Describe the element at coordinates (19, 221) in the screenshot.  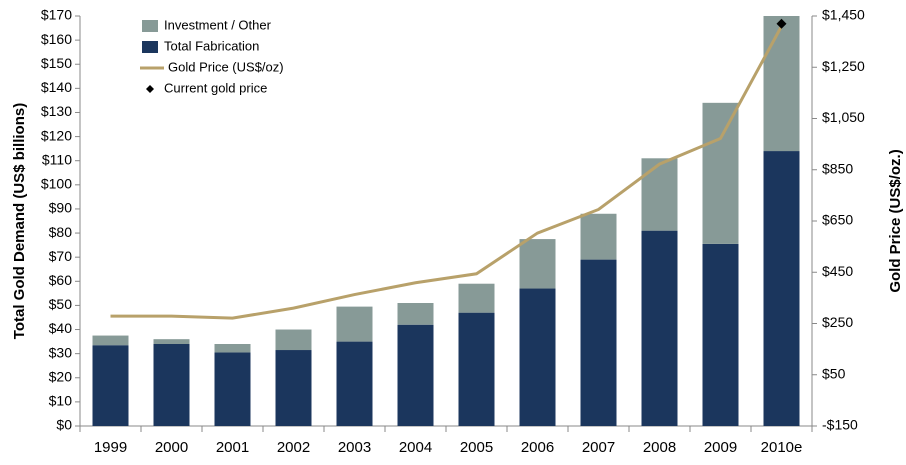
I see `y-axis-title: Total Gold Demand (US$ billions)` at that location.